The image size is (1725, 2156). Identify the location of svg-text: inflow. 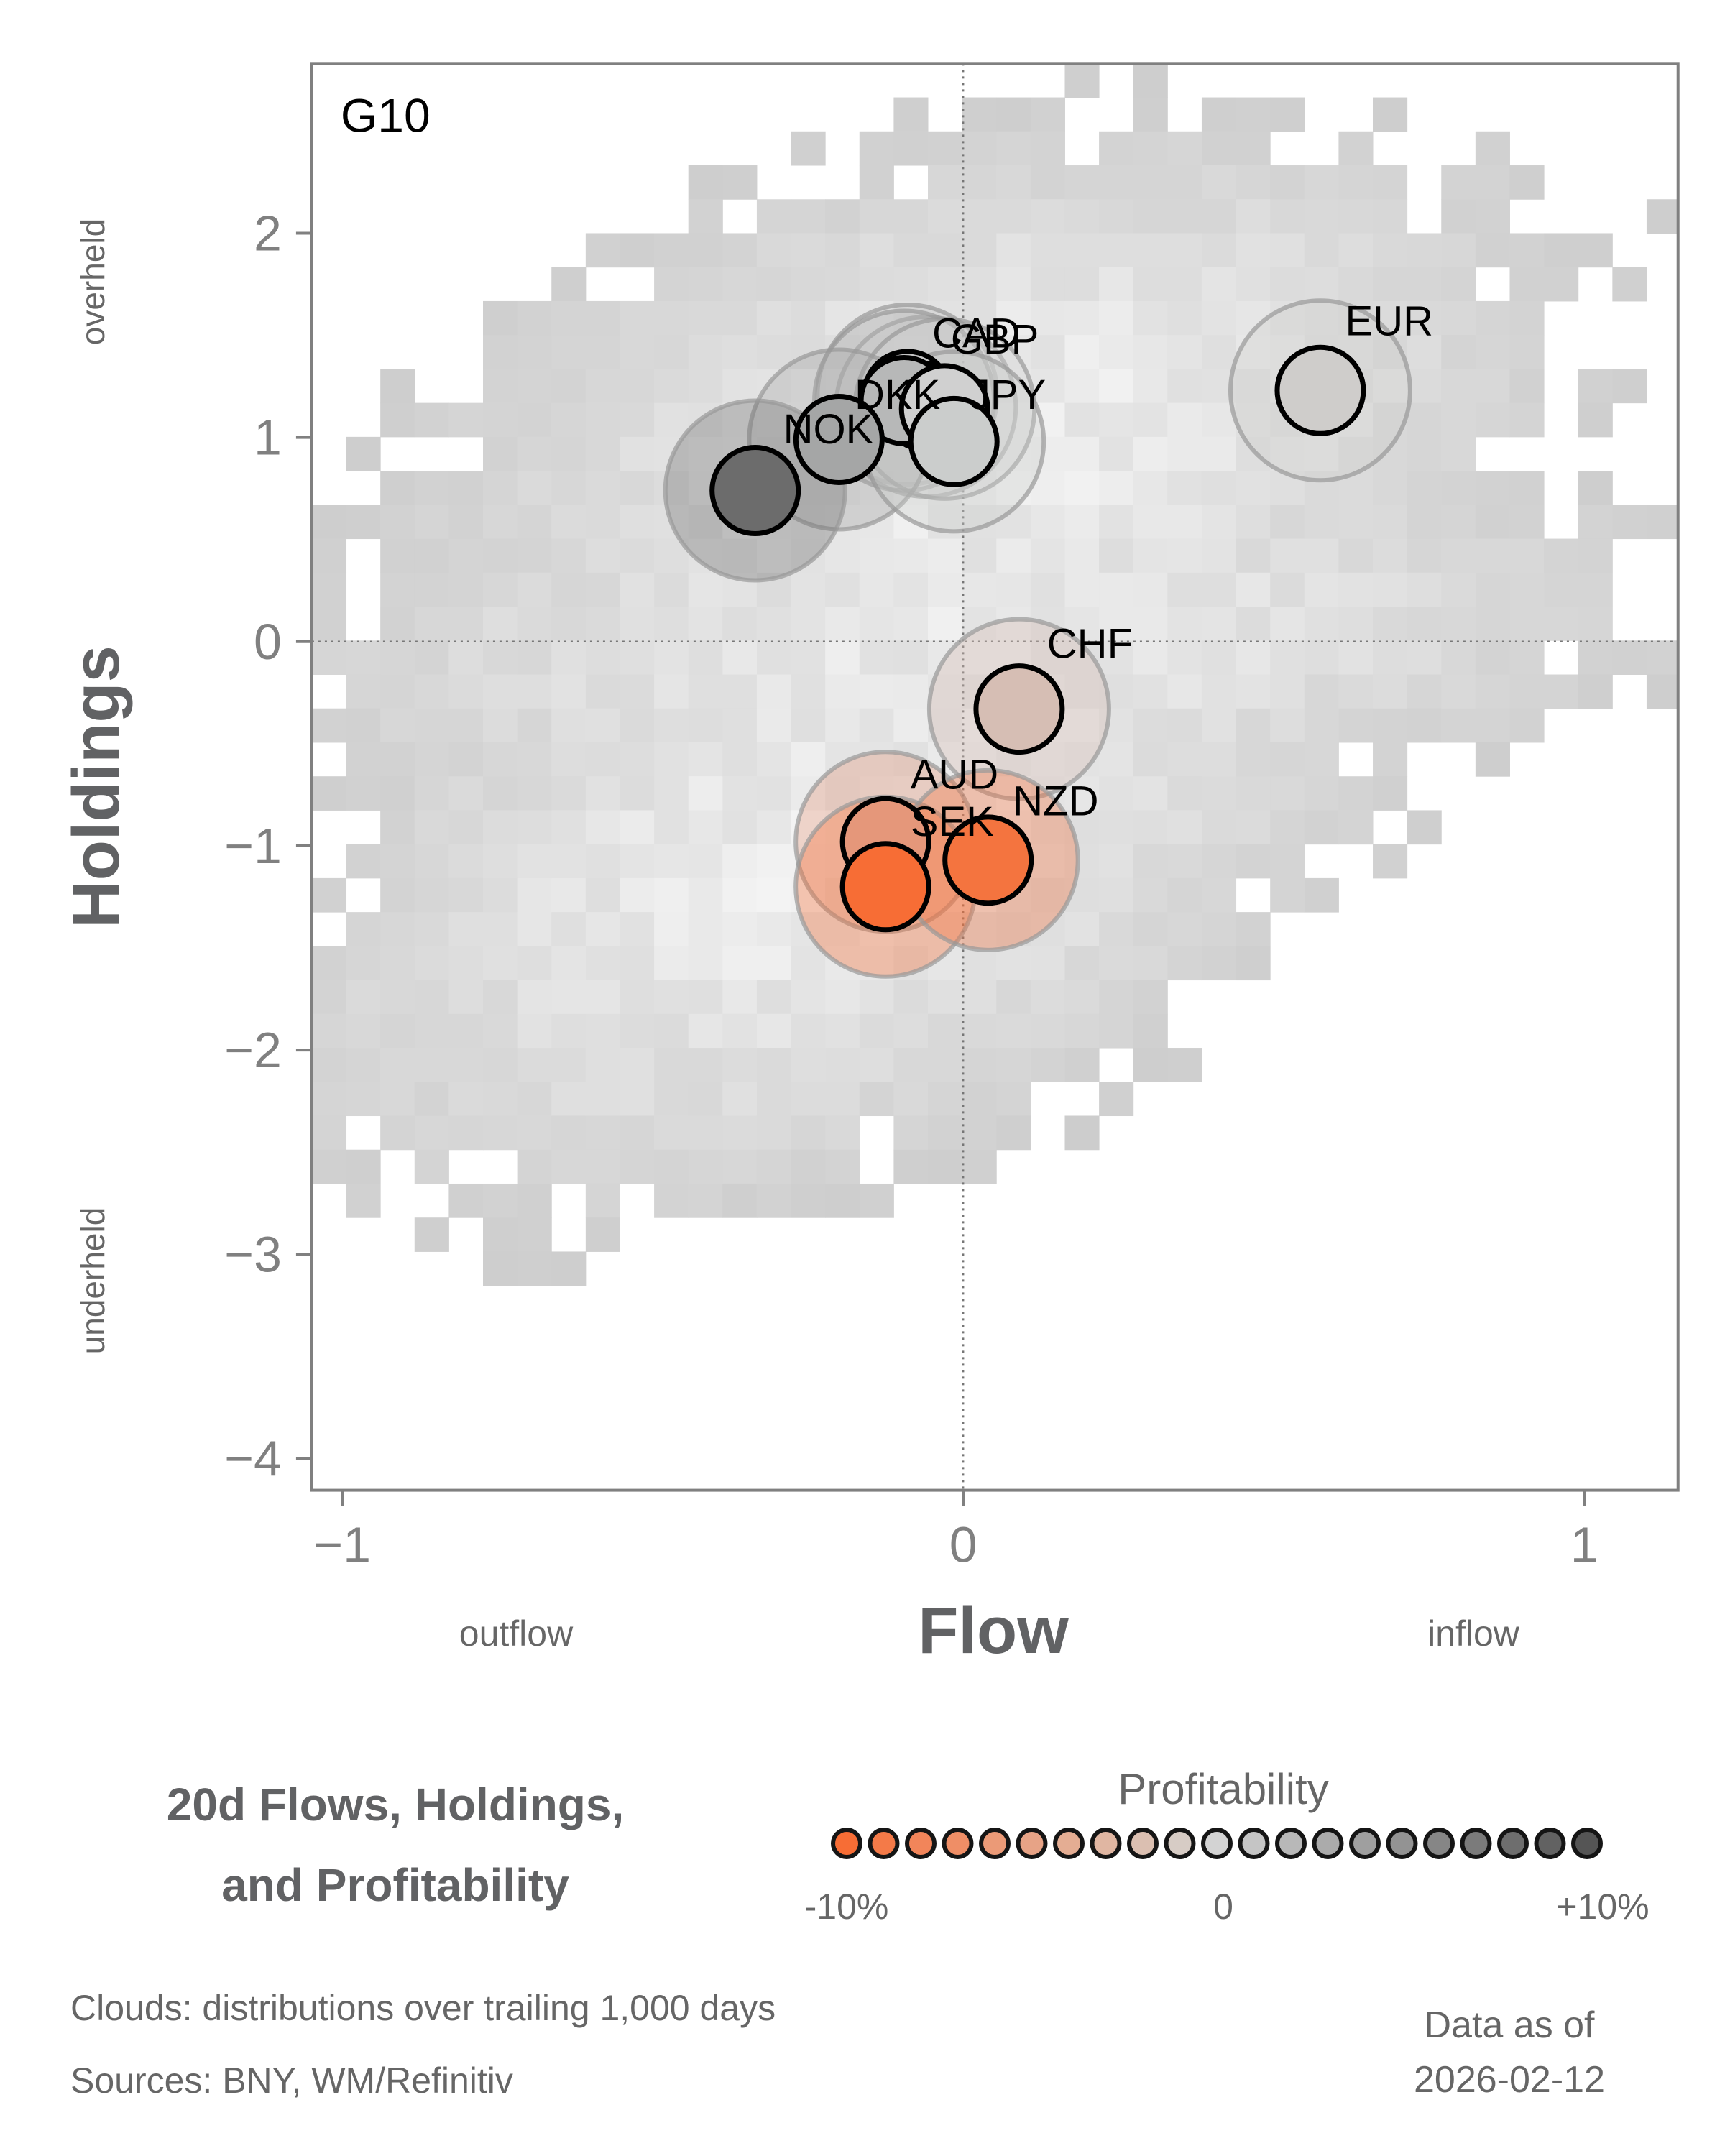
(1473, 1633).